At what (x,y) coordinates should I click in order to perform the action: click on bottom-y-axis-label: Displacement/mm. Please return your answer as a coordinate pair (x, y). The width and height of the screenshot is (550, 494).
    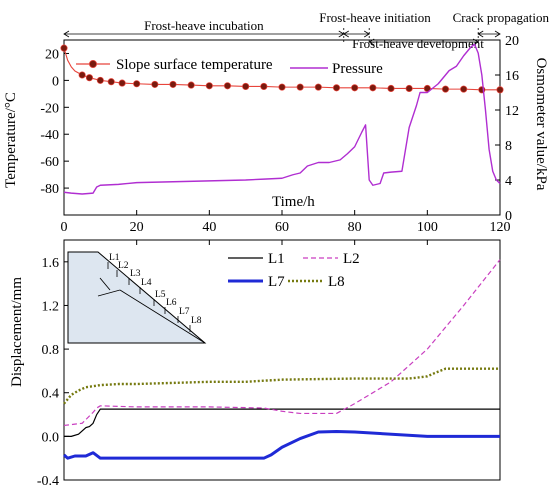
    Looking at the image, I should click on (17, 332).